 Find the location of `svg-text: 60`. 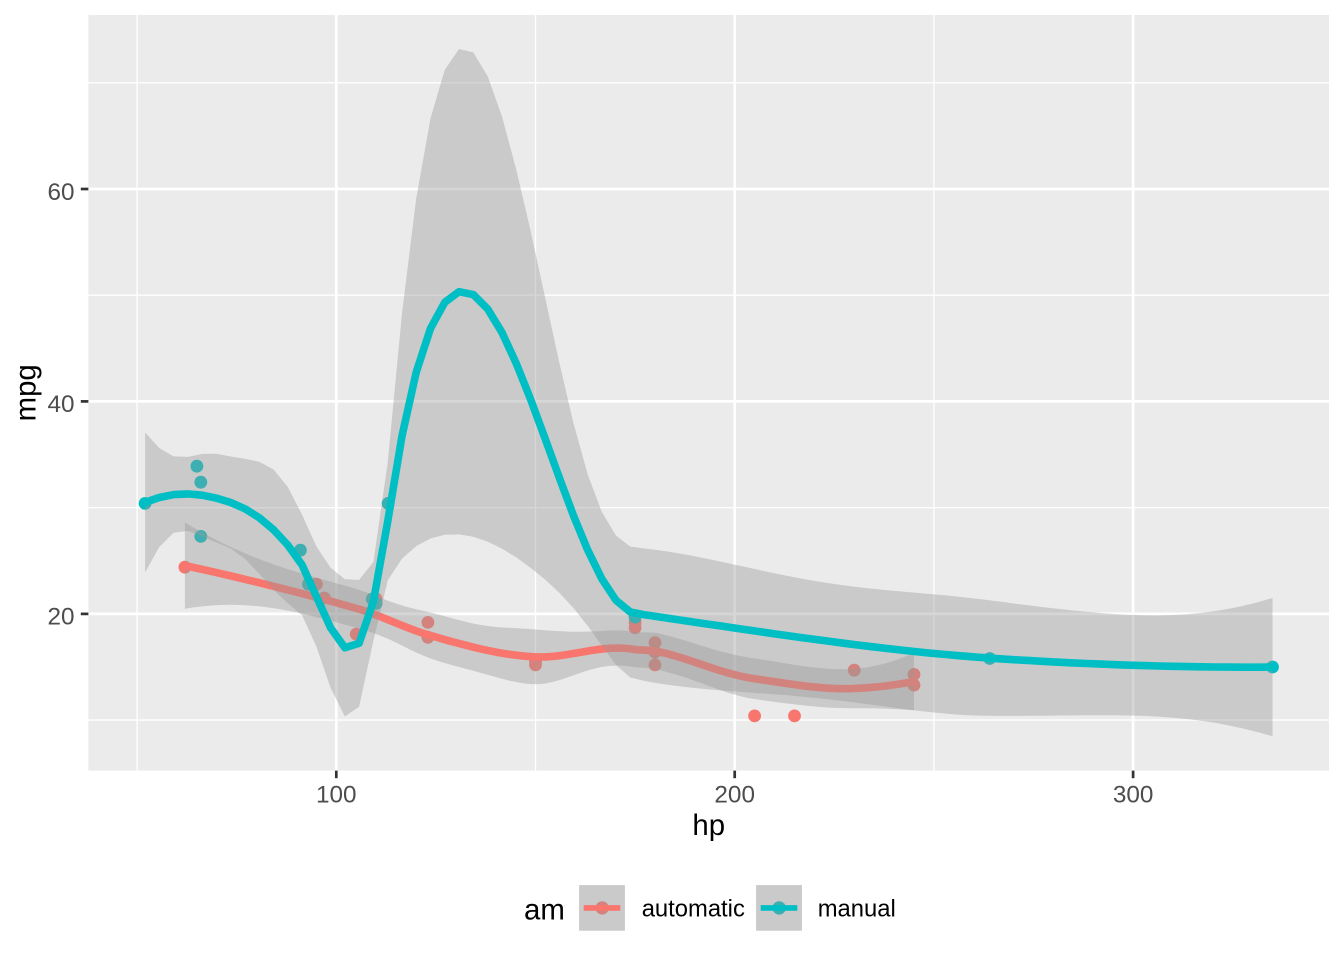

svg-text: 60 is located at coordinates (60, 192).